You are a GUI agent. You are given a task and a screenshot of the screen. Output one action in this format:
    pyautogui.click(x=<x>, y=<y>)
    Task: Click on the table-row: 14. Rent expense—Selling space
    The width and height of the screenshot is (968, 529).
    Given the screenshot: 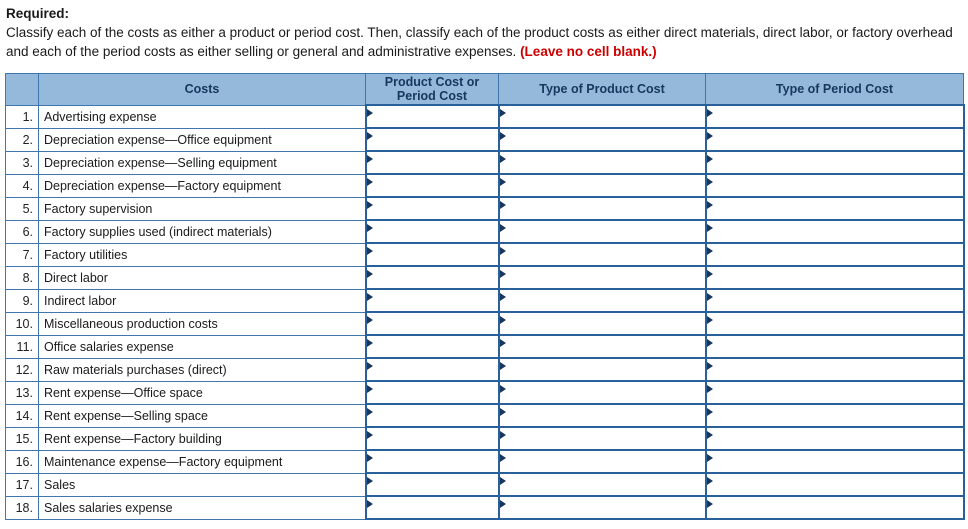 What is the action you would take?
    pyautogui.click(x=485, y=416)
    